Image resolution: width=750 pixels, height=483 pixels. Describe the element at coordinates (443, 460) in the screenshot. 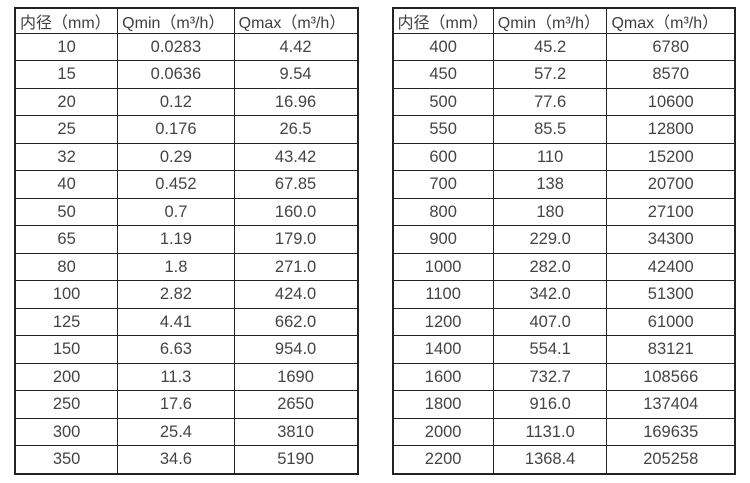

I see `table-cell: 2200` at that location.